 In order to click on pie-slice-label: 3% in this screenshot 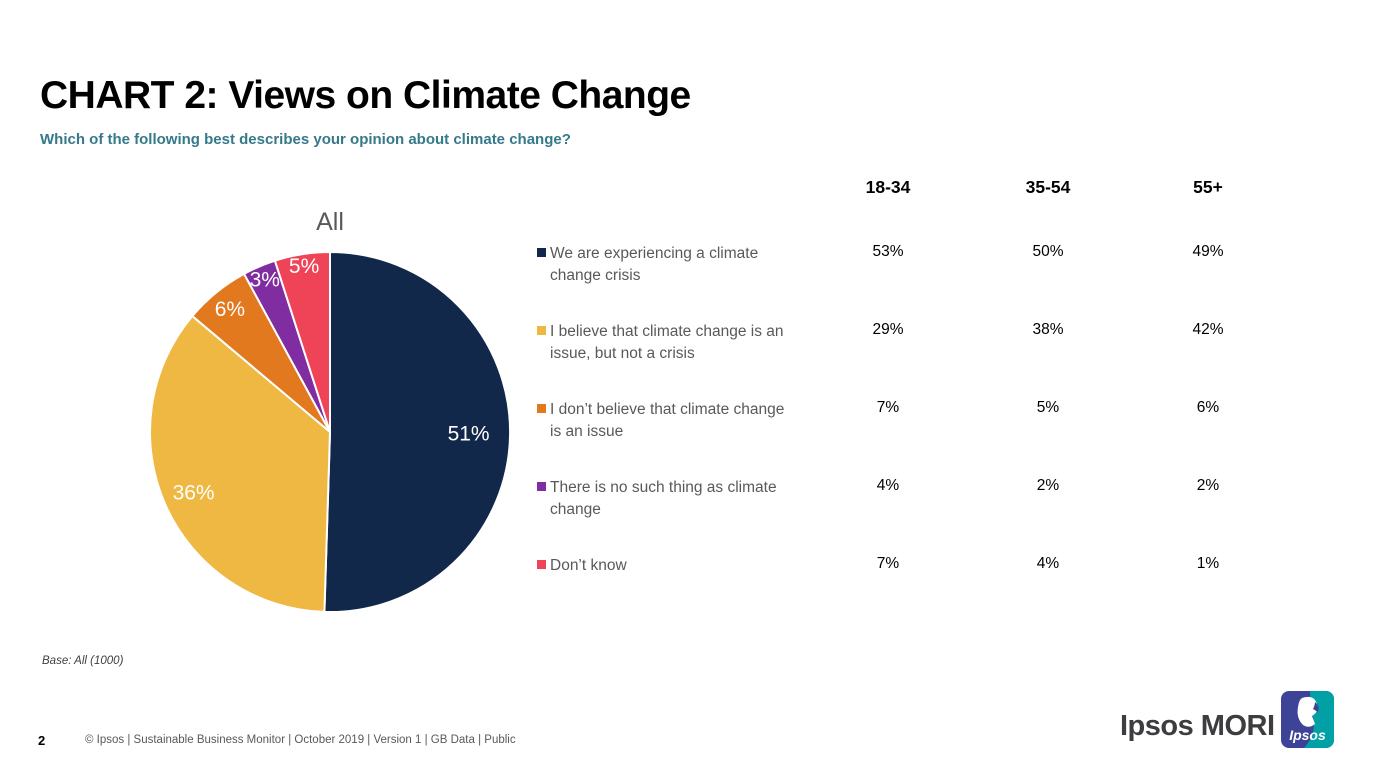, I will do `click(265, 279)`.